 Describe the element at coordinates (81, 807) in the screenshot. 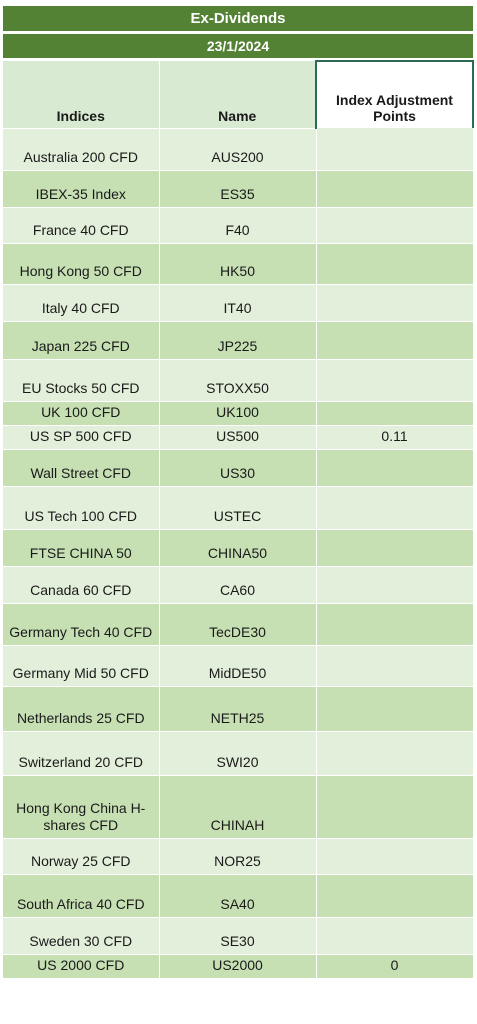

I see `index-cell: Hong Kong China H-shares CFD` at that location.